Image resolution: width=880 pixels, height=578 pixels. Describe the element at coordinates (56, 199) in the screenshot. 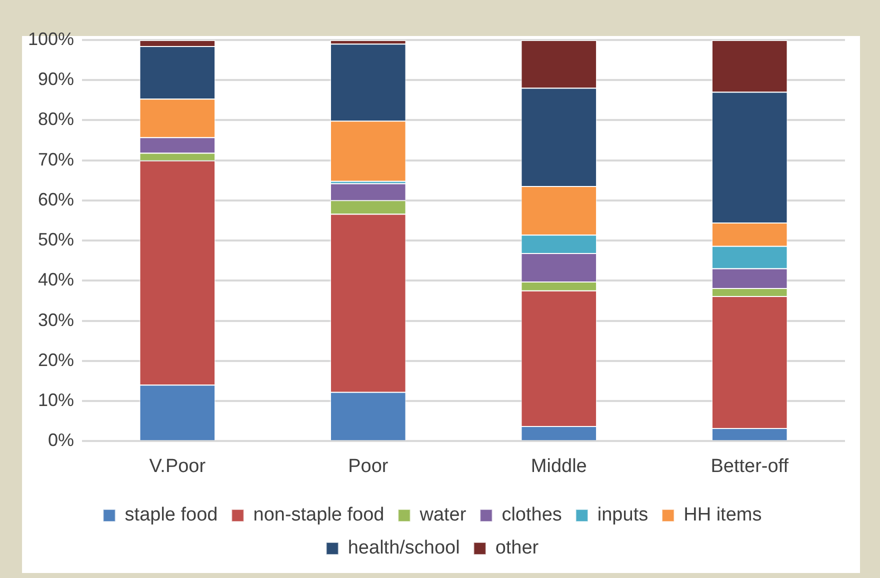

I see `y-tick-label: 60%` at that location.